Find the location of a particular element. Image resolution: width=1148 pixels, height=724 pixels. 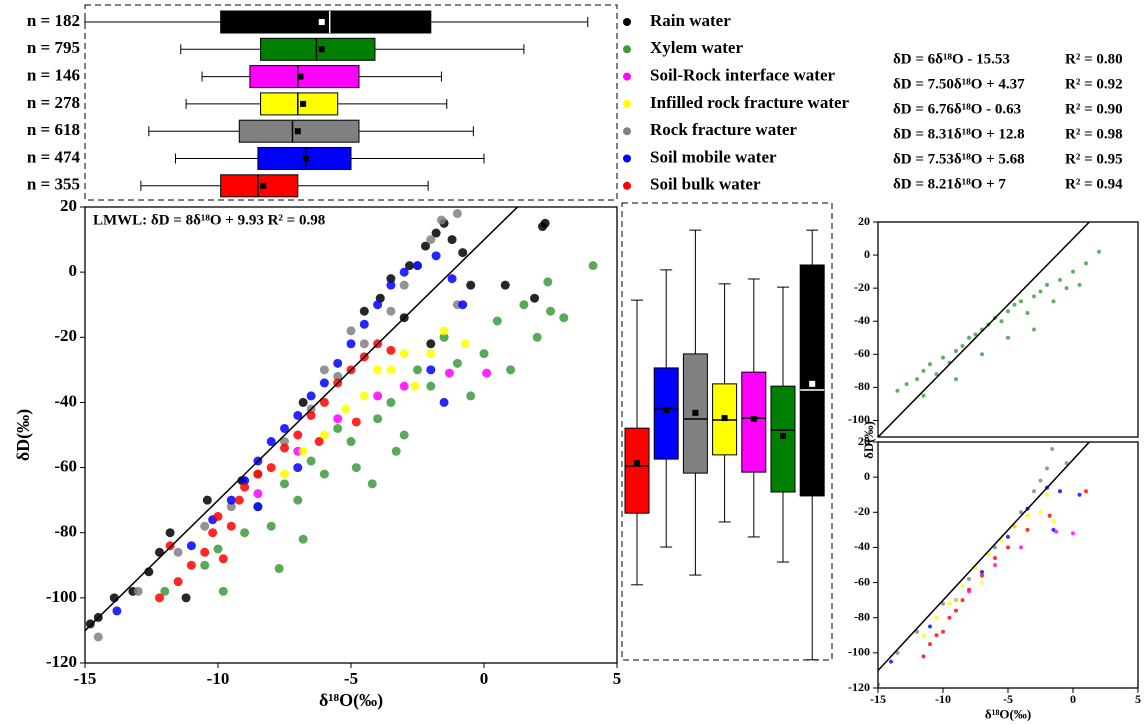

legend-label: Rock fracture water is located at coordinates (723, 129).